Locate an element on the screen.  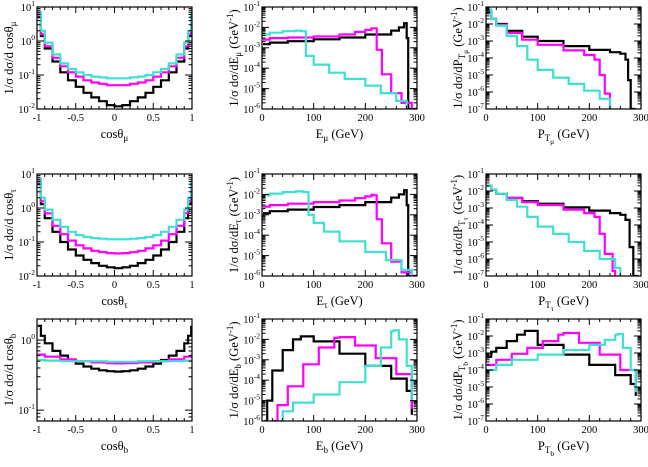
series-magenta-e-b is located at coordinates (342, 378).